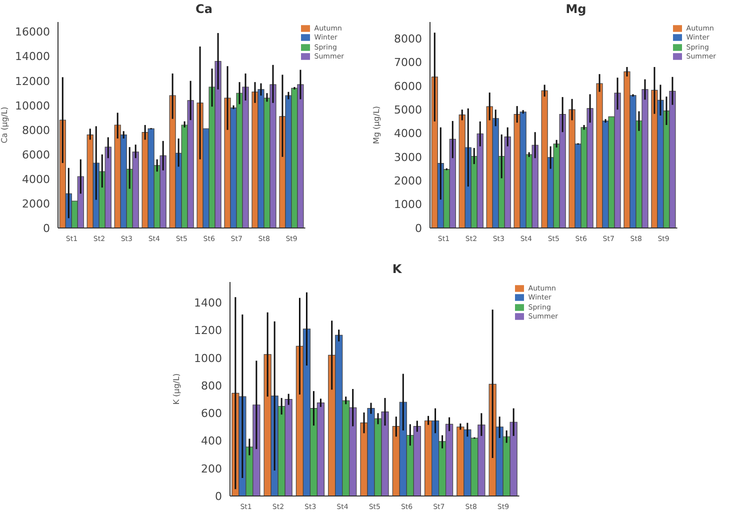  Describe the element at coordinates (397, 270) in the screenshot. I see `chart-title: K` at that location.